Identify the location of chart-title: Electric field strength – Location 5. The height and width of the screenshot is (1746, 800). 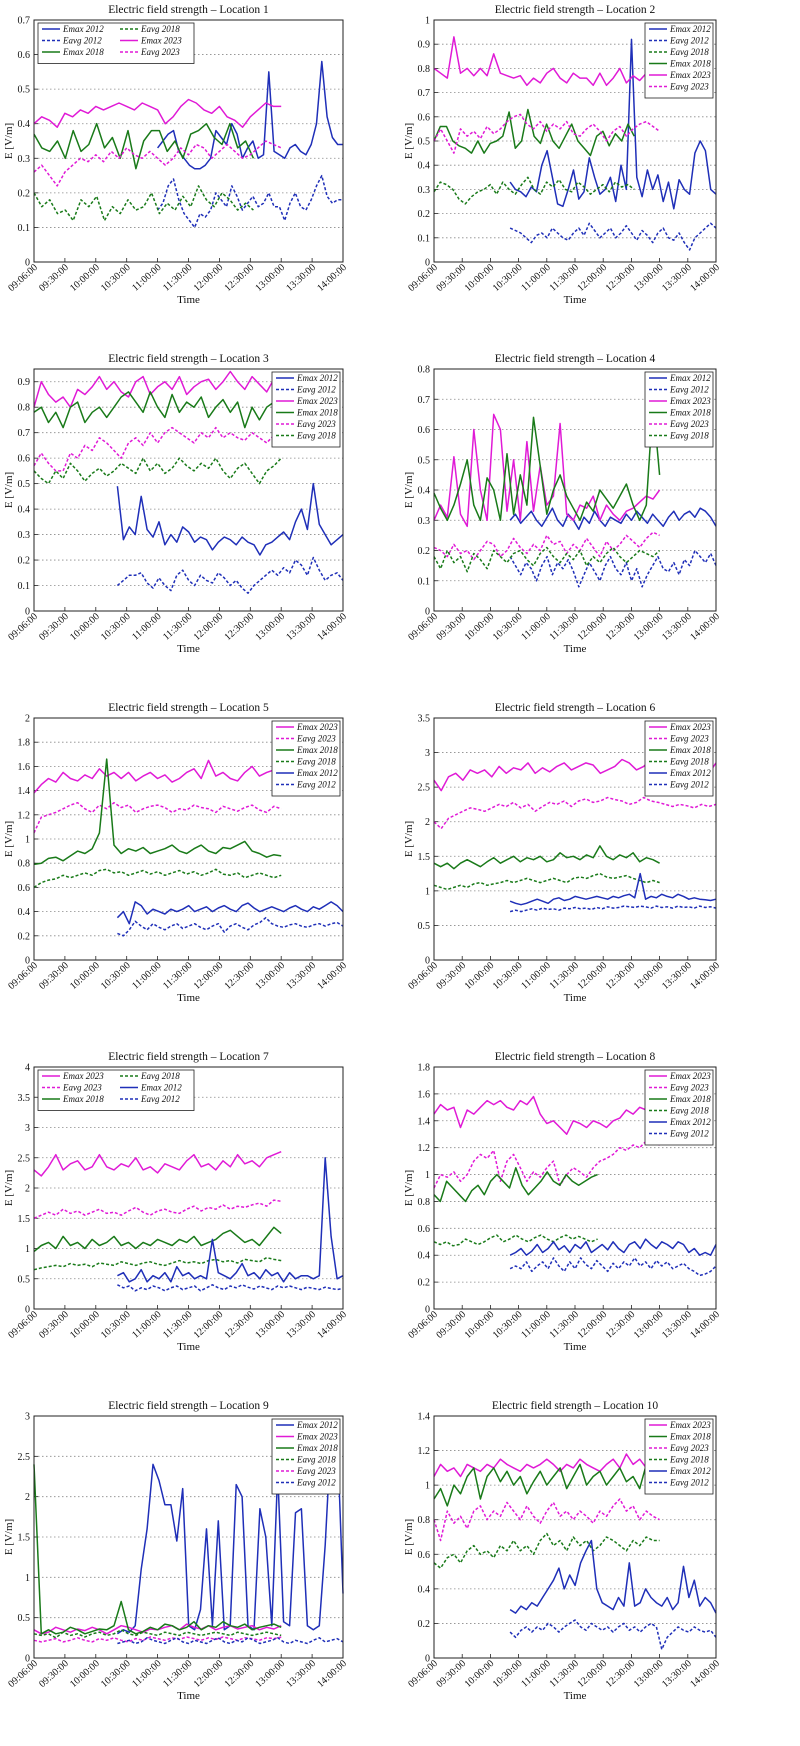
(188, 708).